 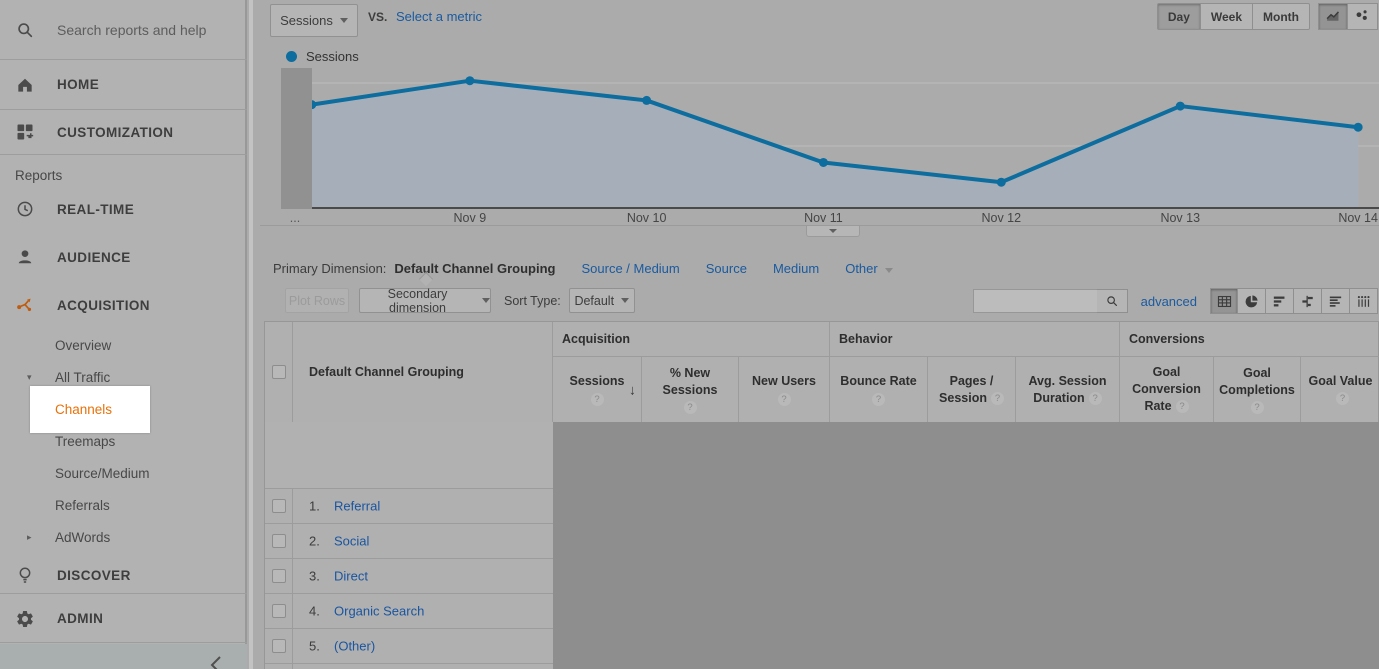 I want to click on sidebar-item-audience: AUDIENCE, so click(x=123, y=257).